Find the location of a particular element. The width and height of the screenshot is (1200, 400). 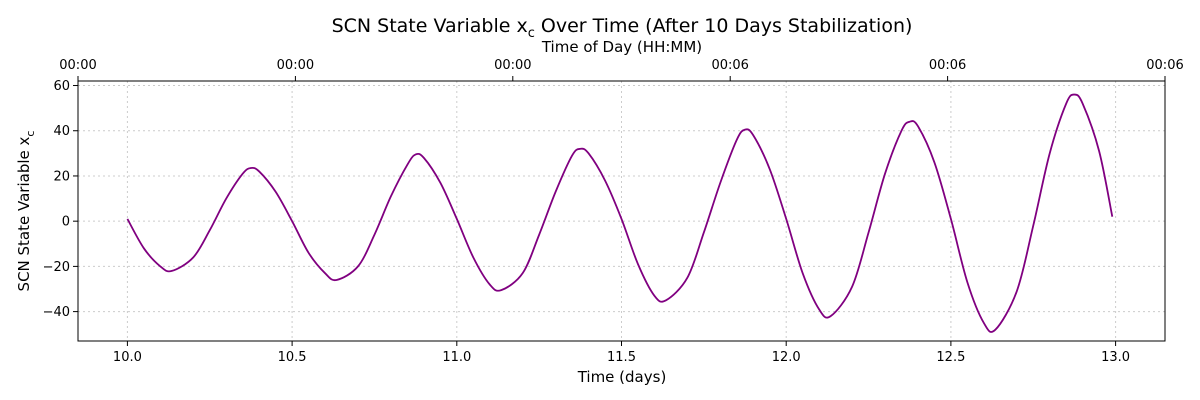

top-axis-label: Time of Day (HH:MM) is located at coordinates (621, 47).